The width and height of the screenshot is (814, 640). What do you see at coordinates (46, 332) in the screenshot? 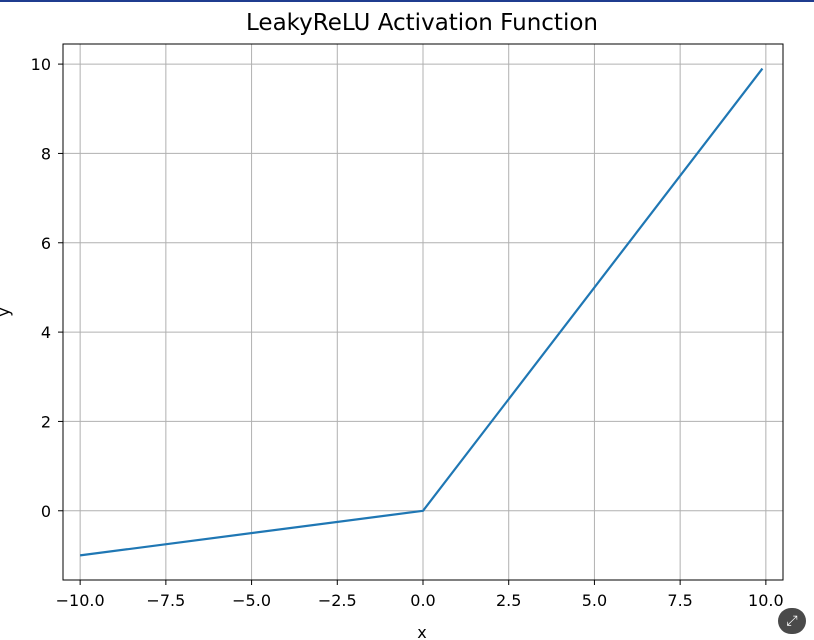
I see `y-tick-label: 4` at bounding box center [46, 332].